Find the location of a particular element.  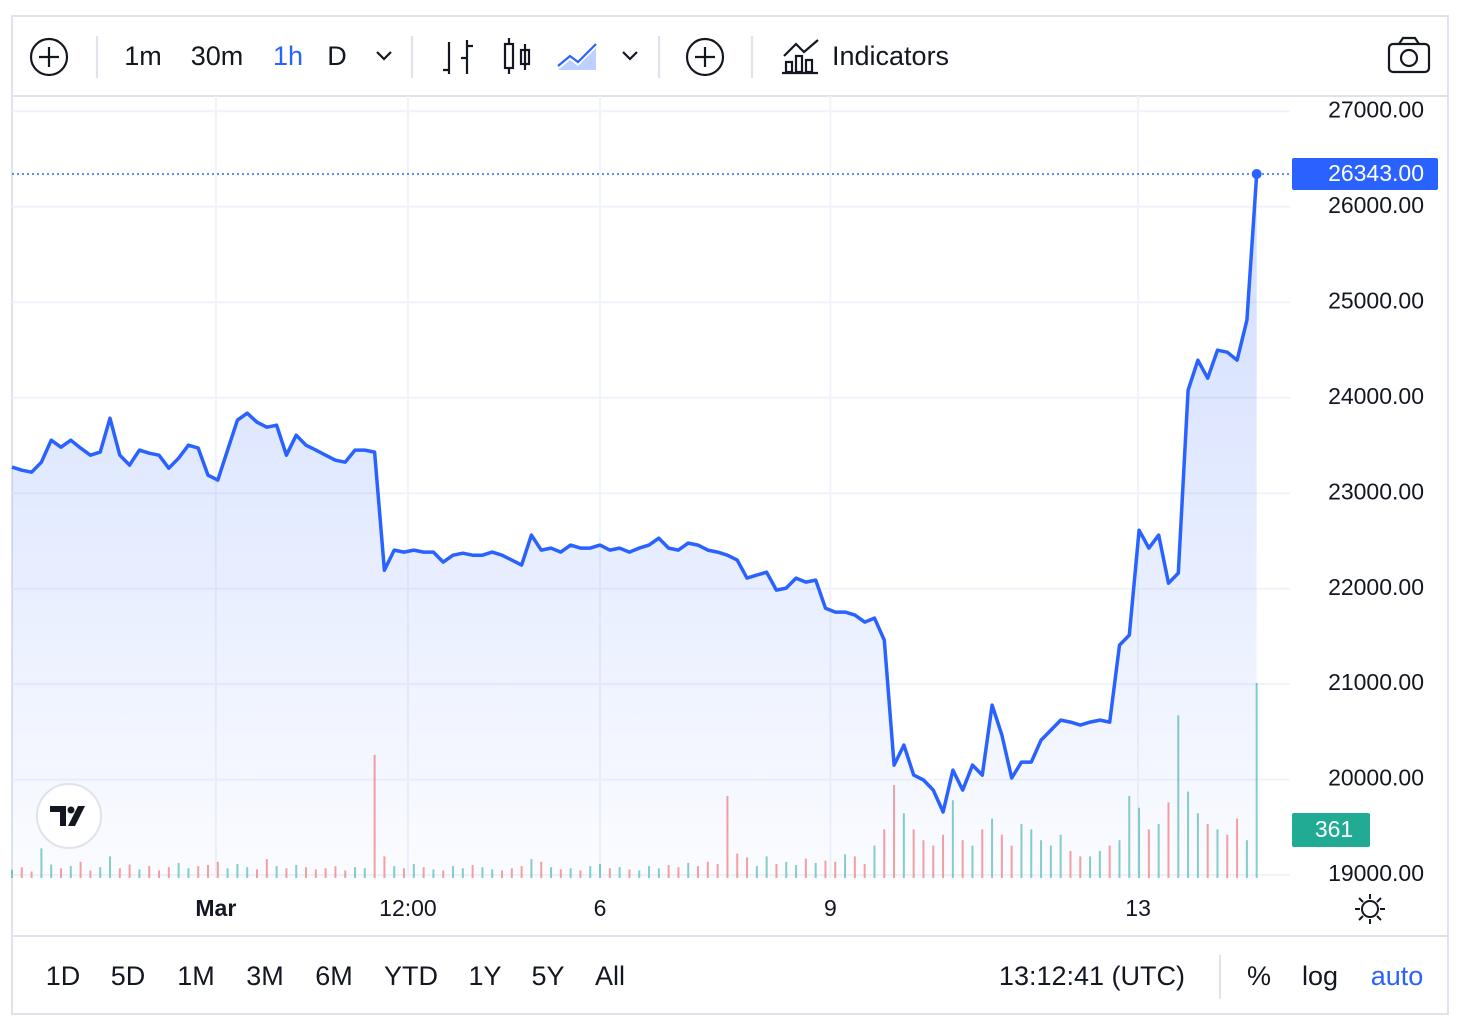

screenshot-button is located at coordinates (1409, 55).